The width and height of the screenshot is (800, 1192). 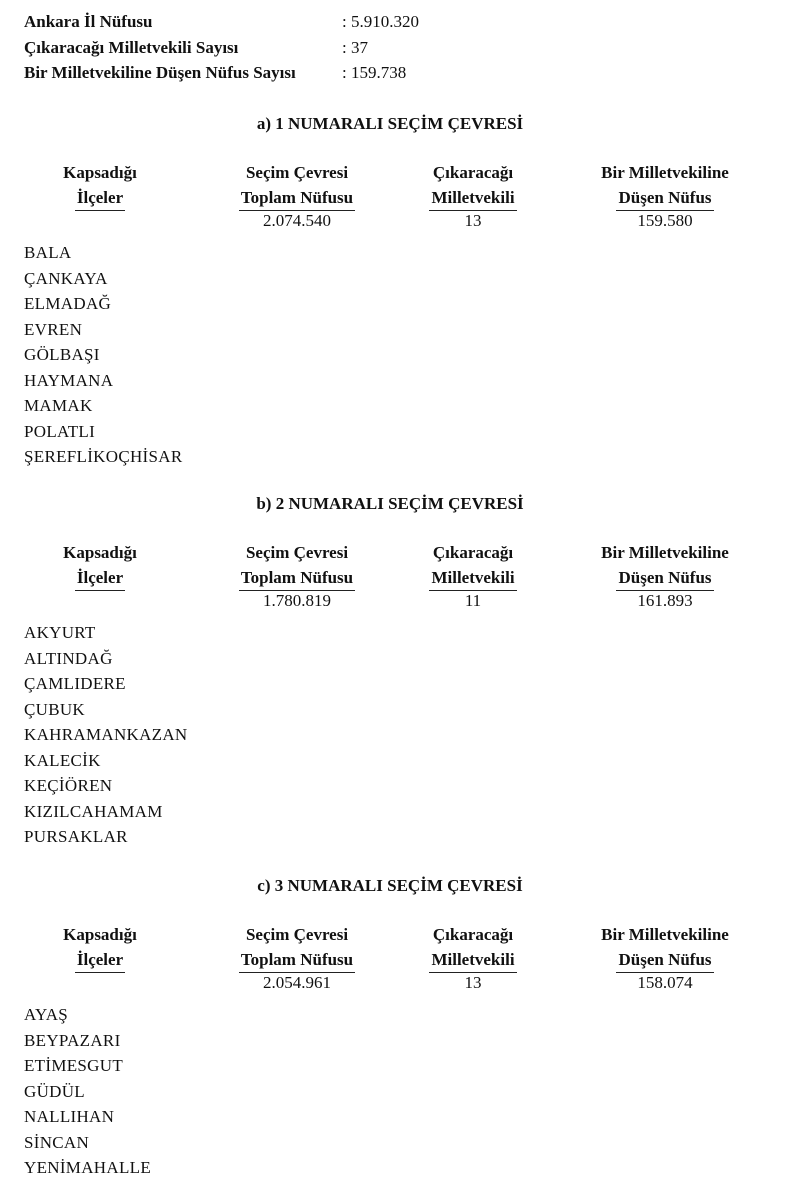 I want to click on column-header-c2: Seçim Çevresi Toplam Nüfusu 2.054.961, so click(x=297, y=957).